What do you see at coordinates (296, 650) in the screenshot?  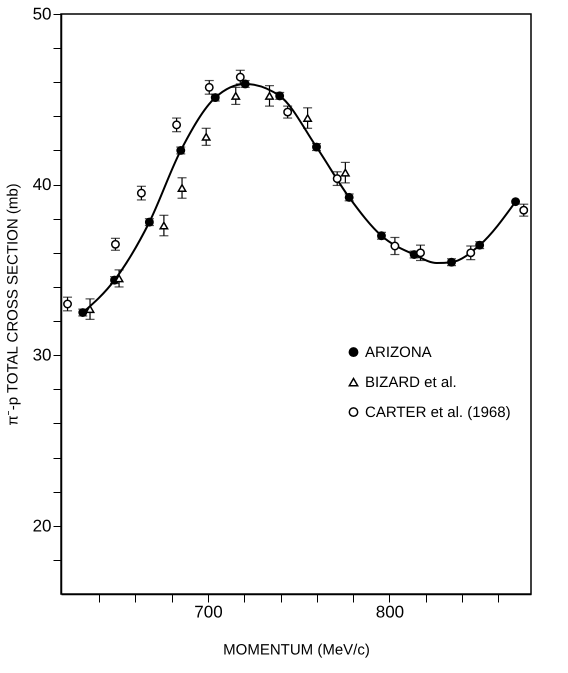 I see `x-axis-title: MOMENTUM (MeV/c)` at bounding box center [296, 650].